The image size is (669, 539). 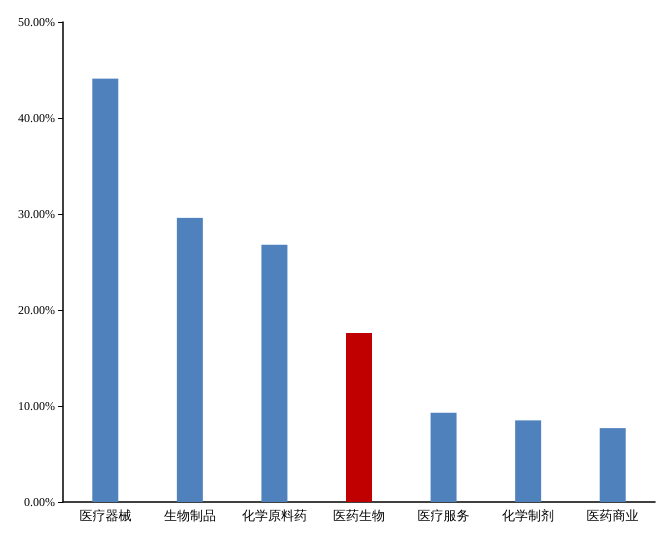 What do you see at coordinates (36, 118) in the screenshot?
I see `y-tick-label: 40.00%` at bounding box center [36, 118].